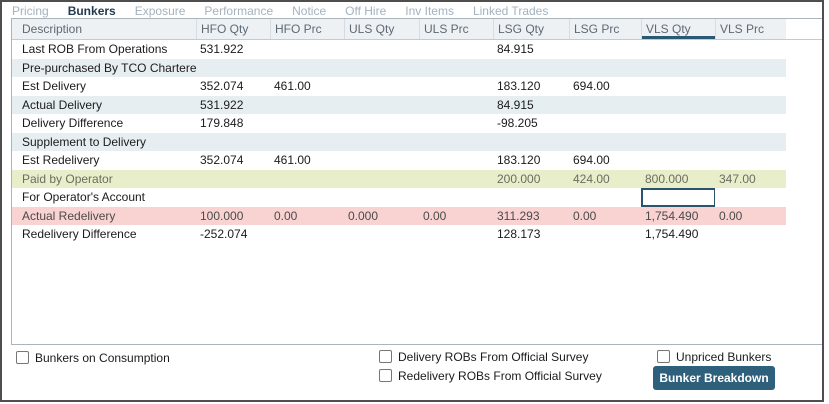 This screenshot has height=404, width=829. I want to click on column-header-uls-qty: ULS Qty, so click(381, 29).